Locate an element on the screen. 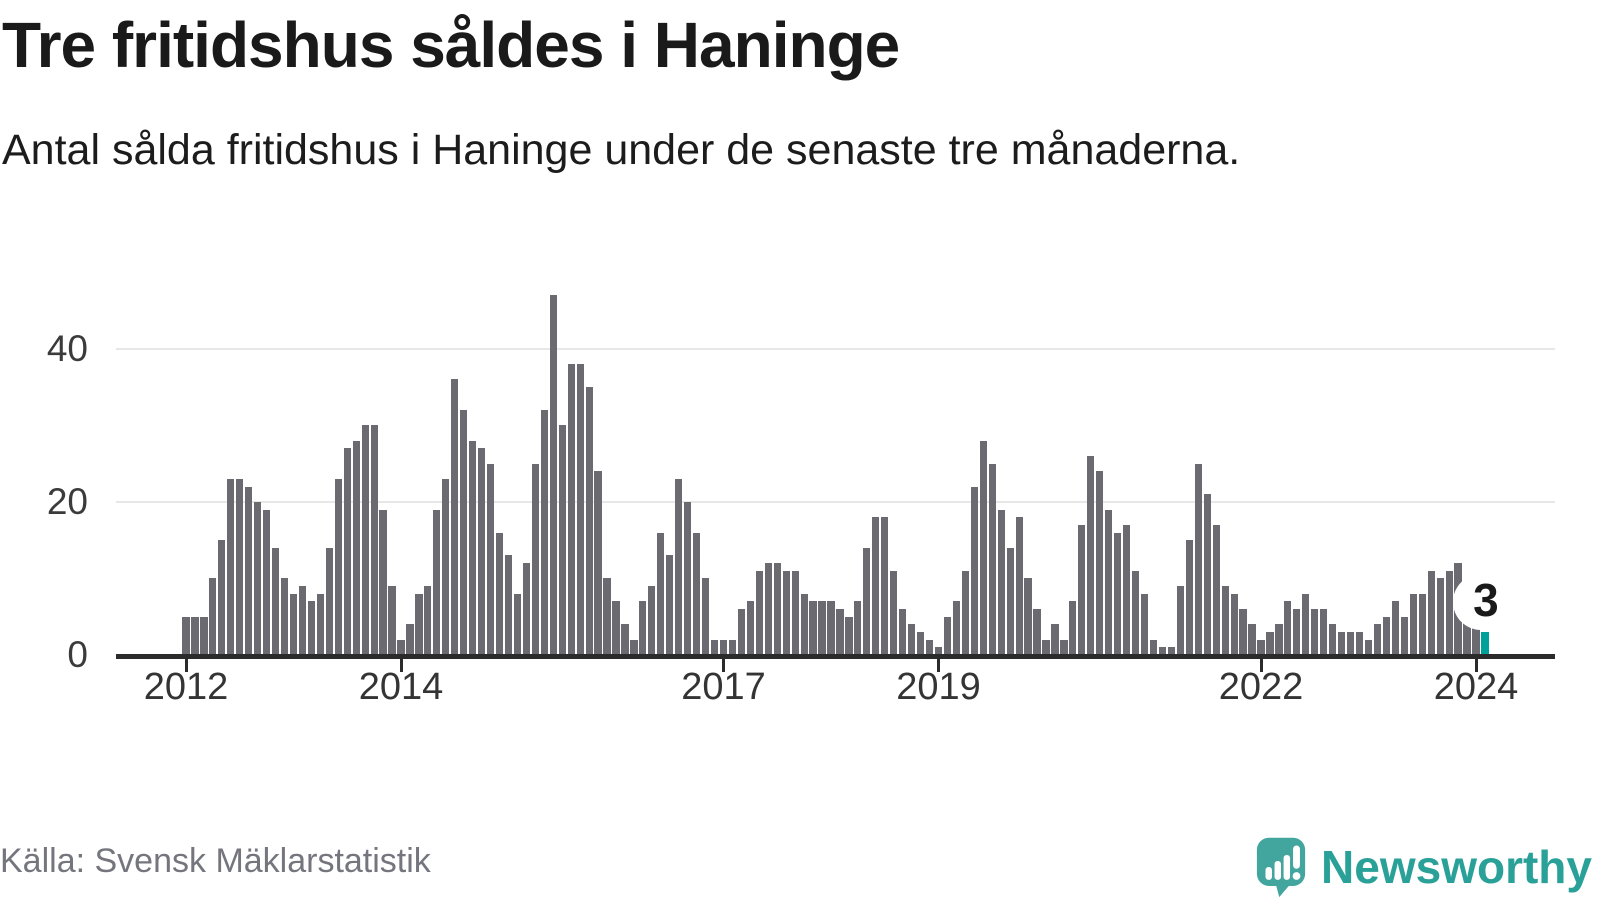  x-tick-label-2024: 2024 is located at coordinates (1476, 687).